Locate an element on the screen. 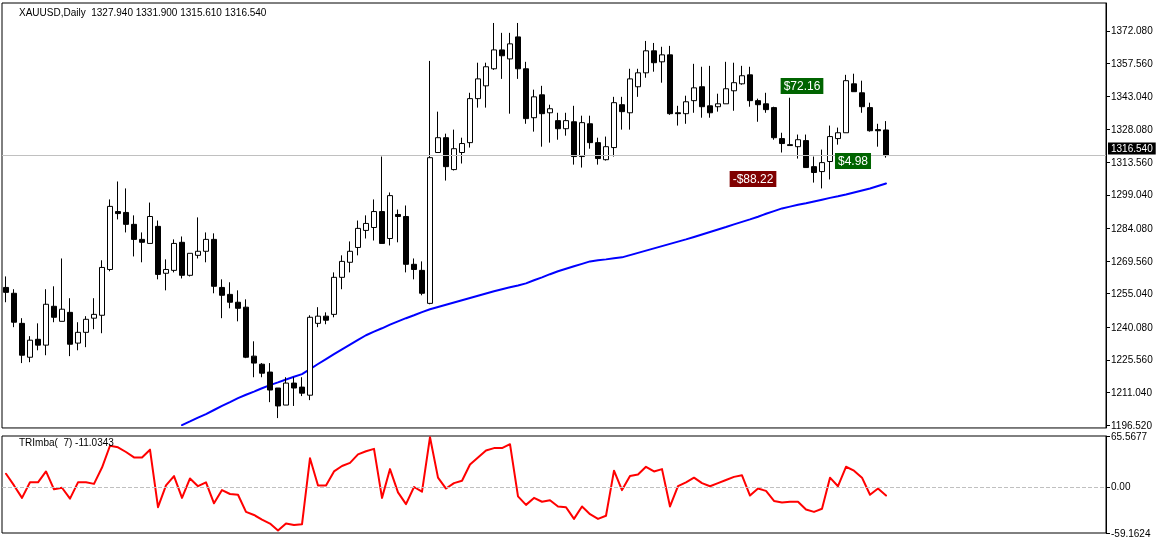  y-tick-label: 1372.080 is located at coordinates (1132, 31).